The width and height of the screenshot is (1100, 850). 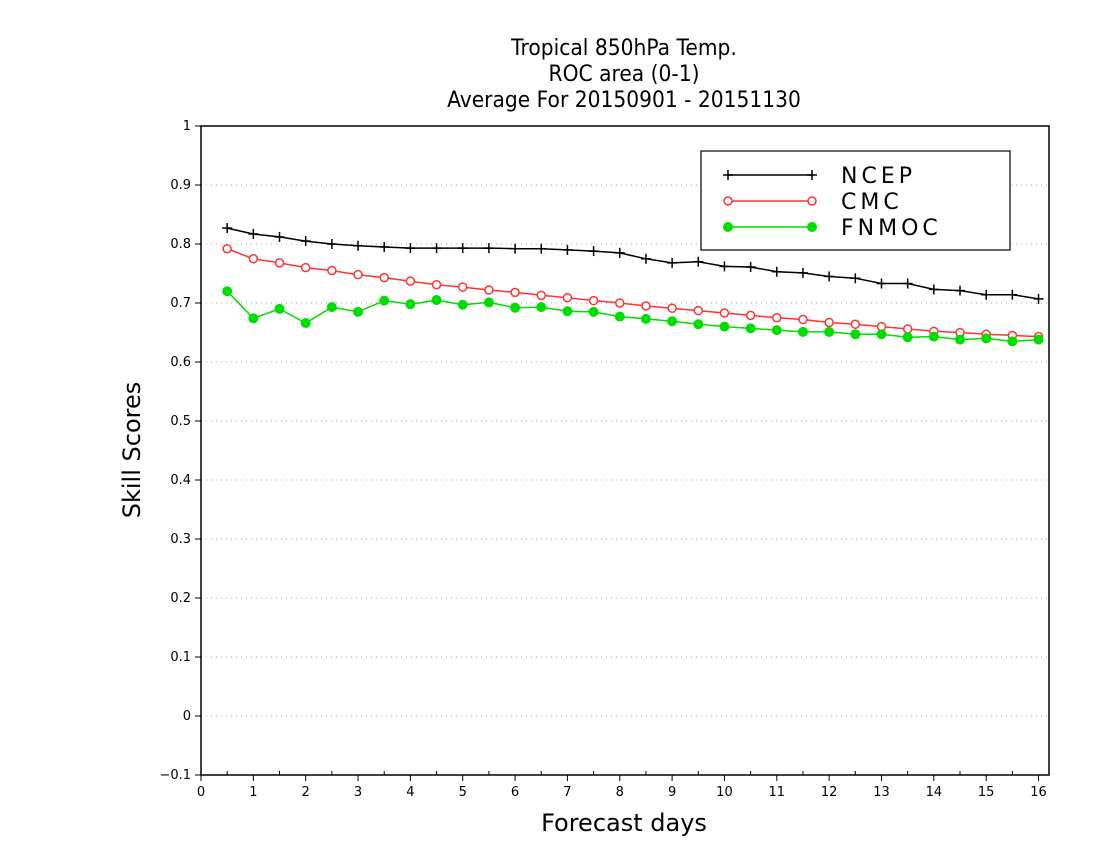 I want to click on x-tick-label: 1, so click(x=253, y=792).